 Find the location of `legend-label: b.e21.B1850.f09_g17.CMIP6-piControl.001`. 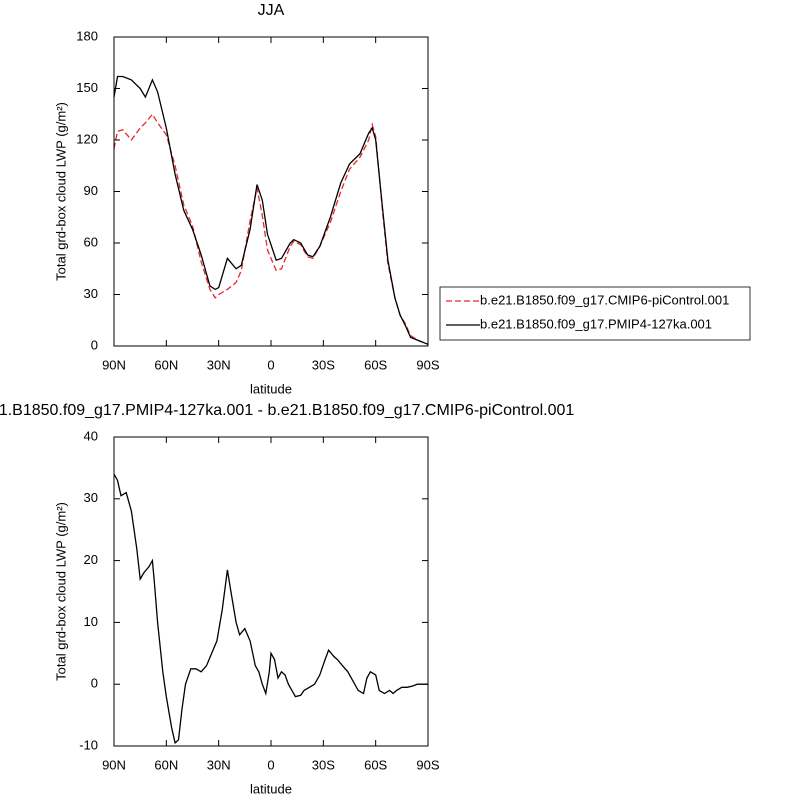

legend-label: b.e21.B1850.f09_g17.CMIP6-piControl.001 is located at coordinates (604, 299).